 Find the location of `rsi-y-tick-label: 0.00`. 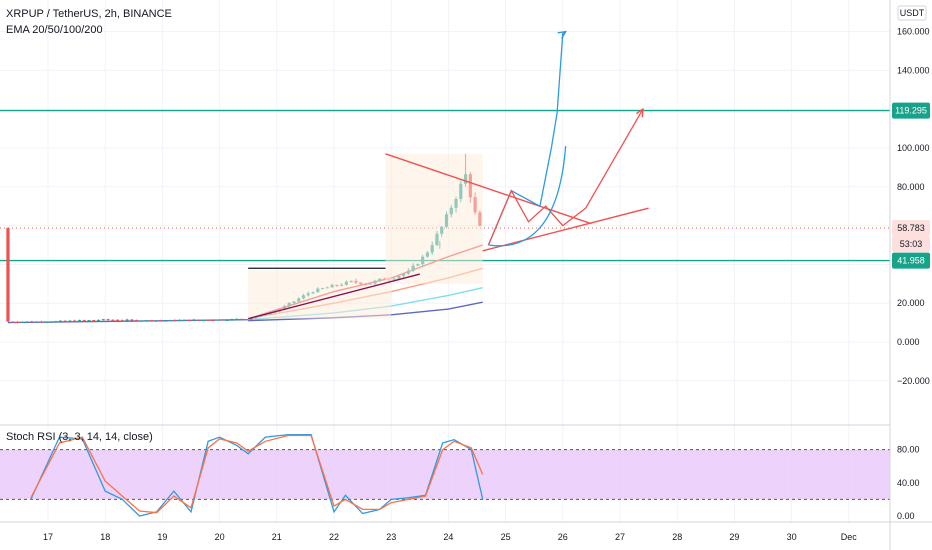

rsi-y-tick-label: 0.00 is located at coordinates (906, 516).